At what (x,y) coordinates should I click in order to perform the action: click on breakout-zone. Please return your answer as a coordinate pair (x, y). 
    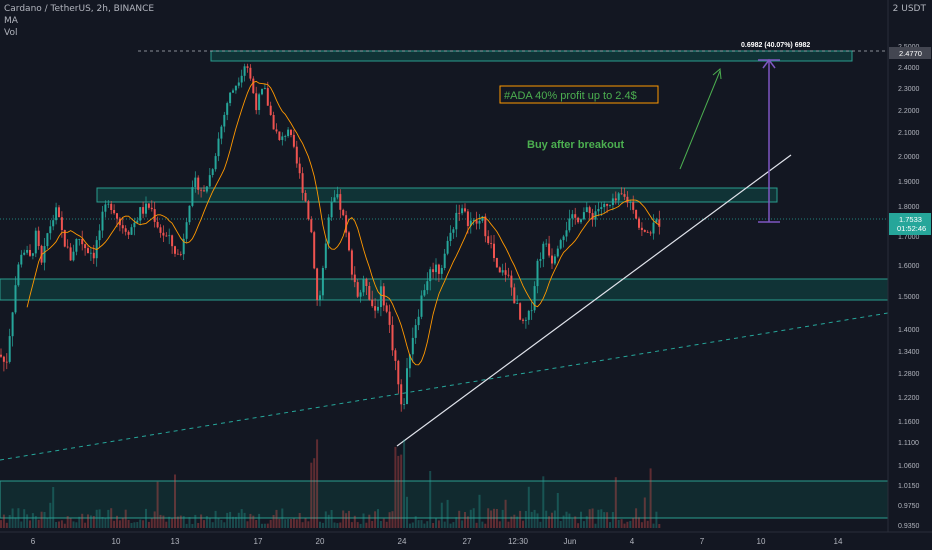
    Looking at the image, I should click on (437, 195).